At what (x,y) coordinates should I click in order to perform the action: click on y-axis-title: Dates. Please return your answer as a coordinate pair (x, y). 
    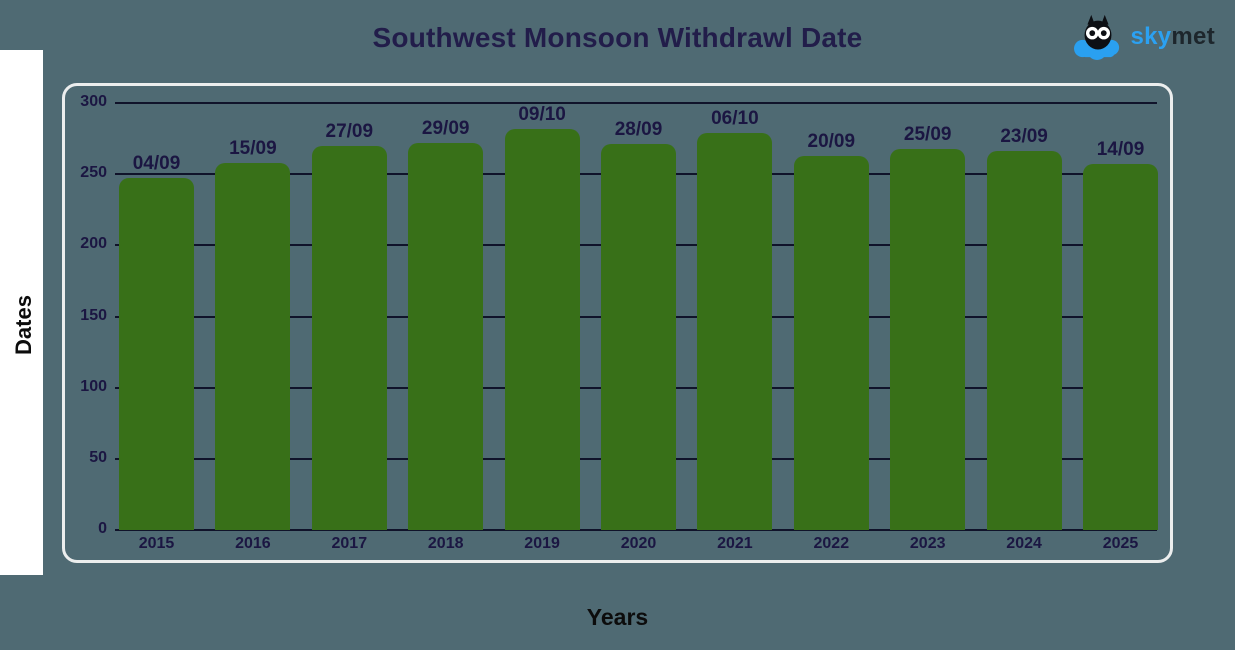
    Looking at the image, I should click on (23, 325).